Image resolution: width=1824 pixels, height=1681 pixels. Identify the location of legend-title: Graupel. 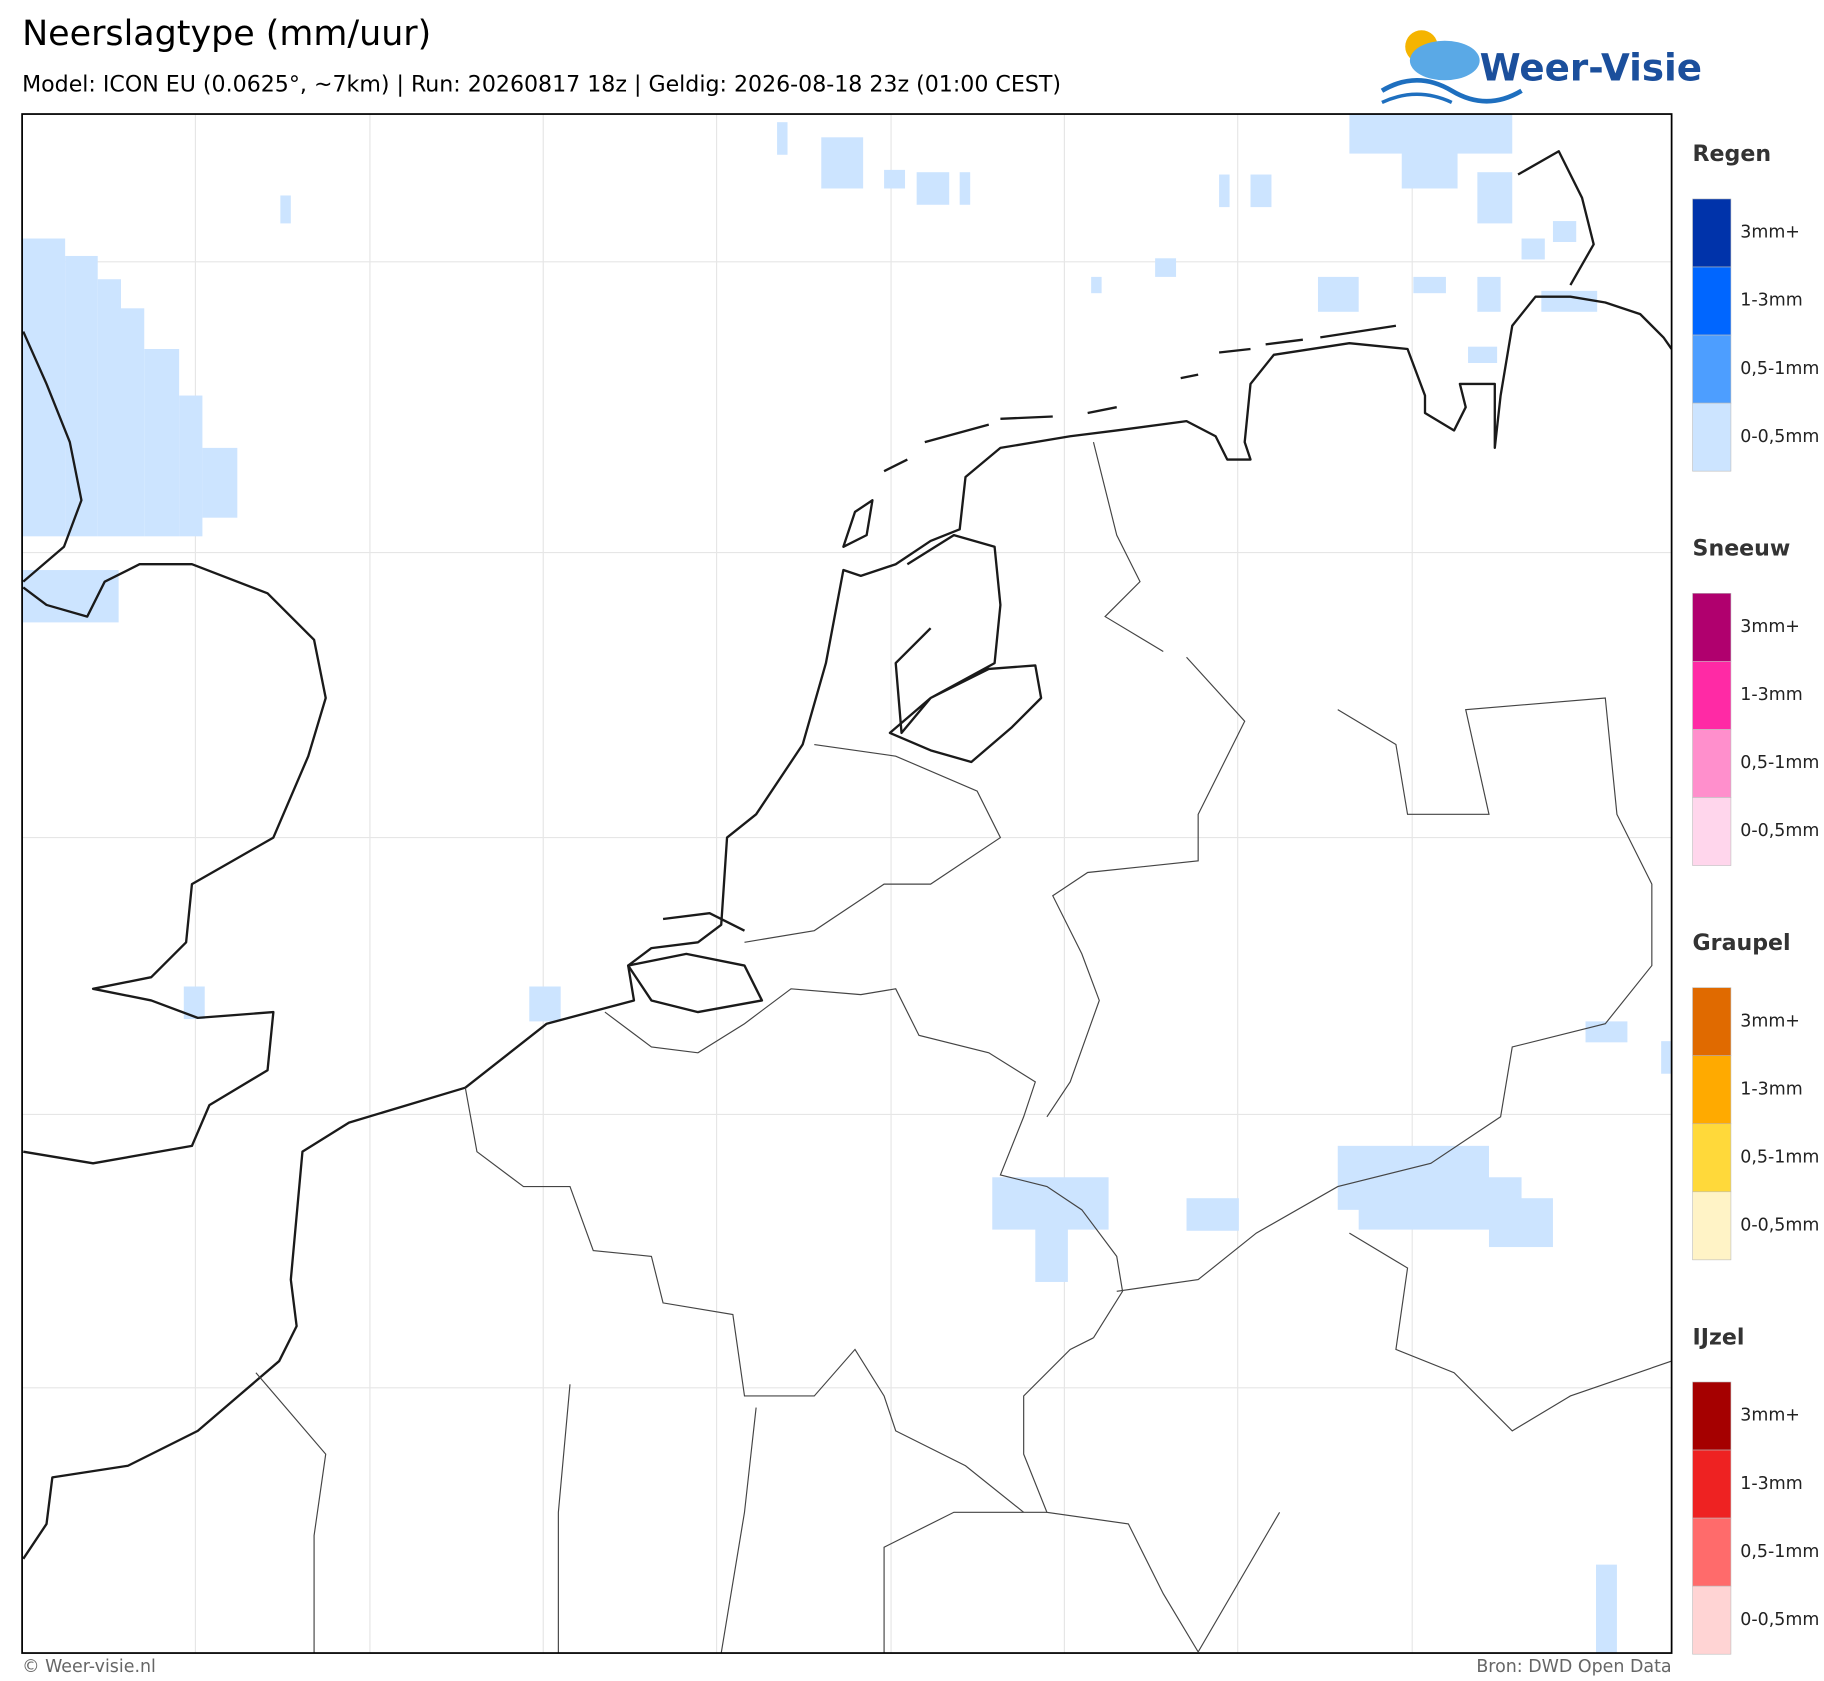
(1742, 943).